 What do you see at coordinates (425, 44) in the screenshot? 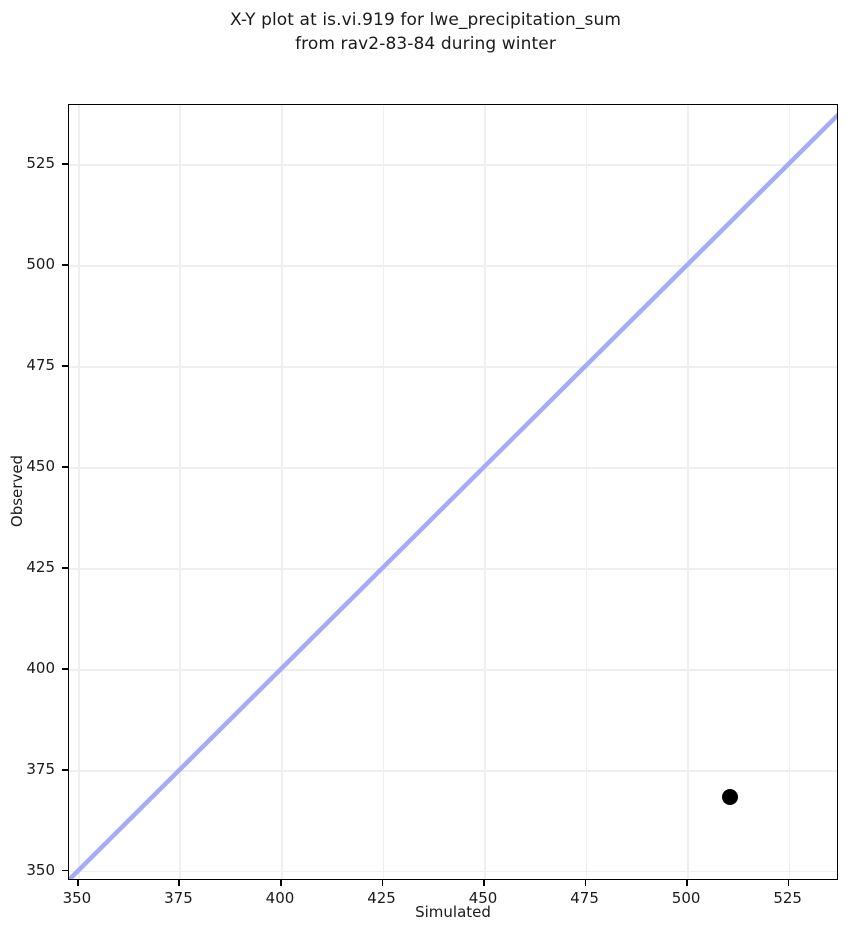
I see `chart-title-line-2: from rav2-83-84 during winter` at bounding box center [425, 44].